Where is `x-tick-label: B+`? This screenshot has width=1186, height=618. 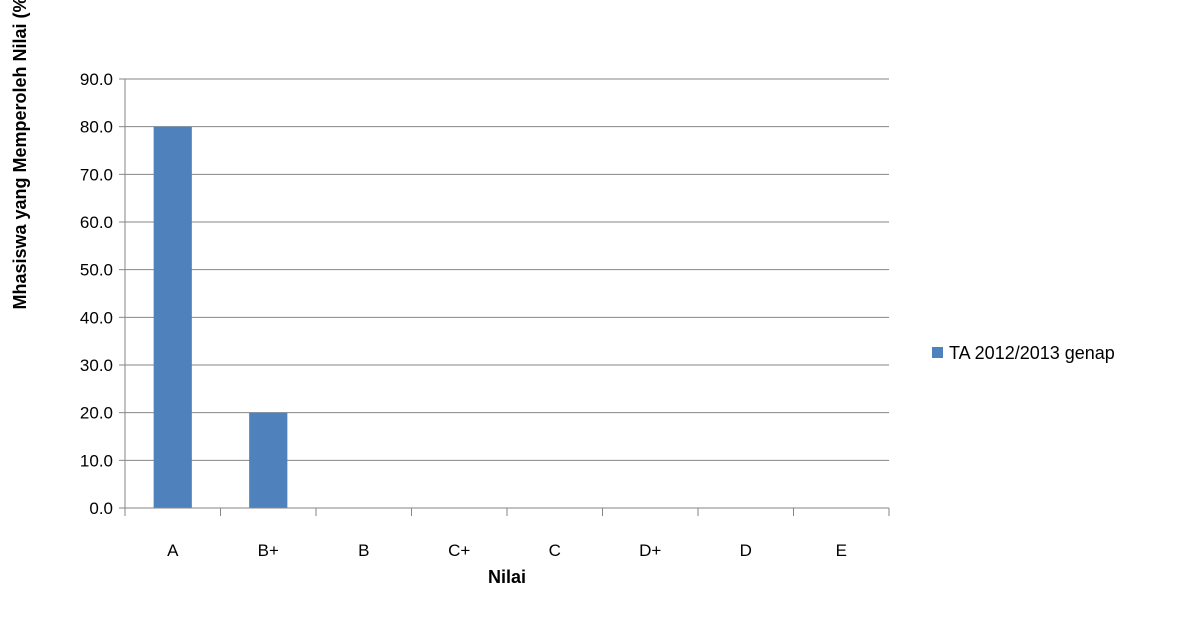 x-tick-label: B+ is located at coordinates (268, 550).